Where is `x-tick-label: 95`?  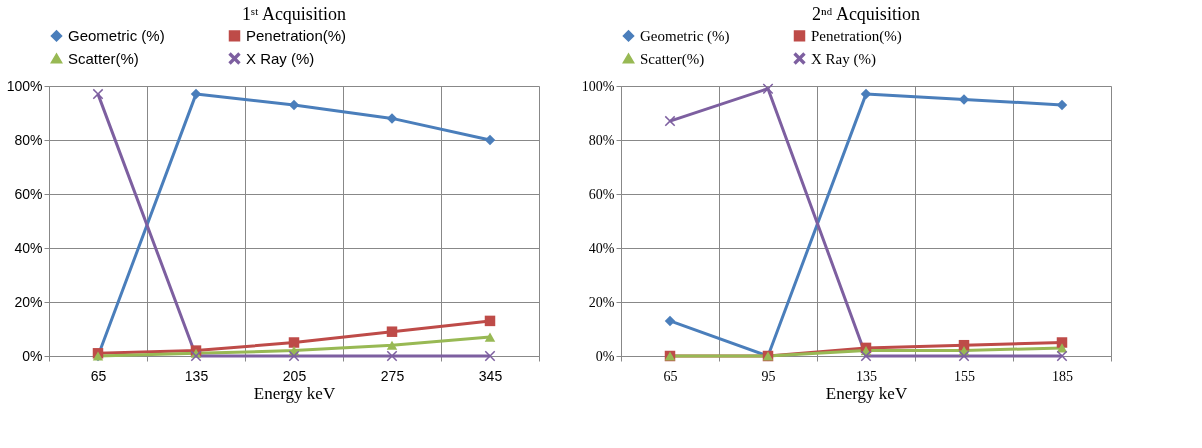
x-tick-label: 95 is located at coordinates (768, 376).